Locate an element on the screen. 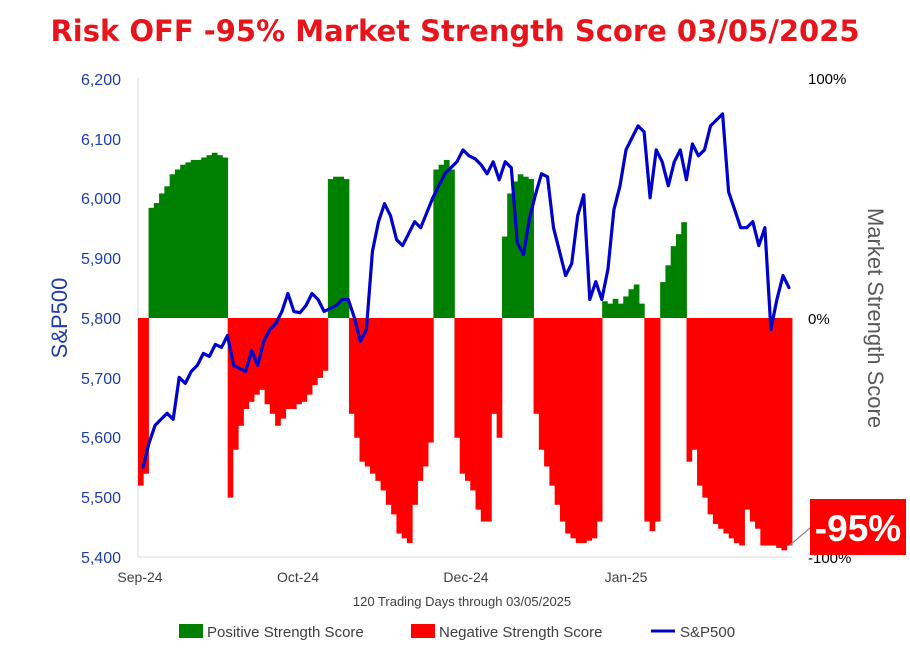  y-right-tick-label: 100% is located at coordinates (827, 79).